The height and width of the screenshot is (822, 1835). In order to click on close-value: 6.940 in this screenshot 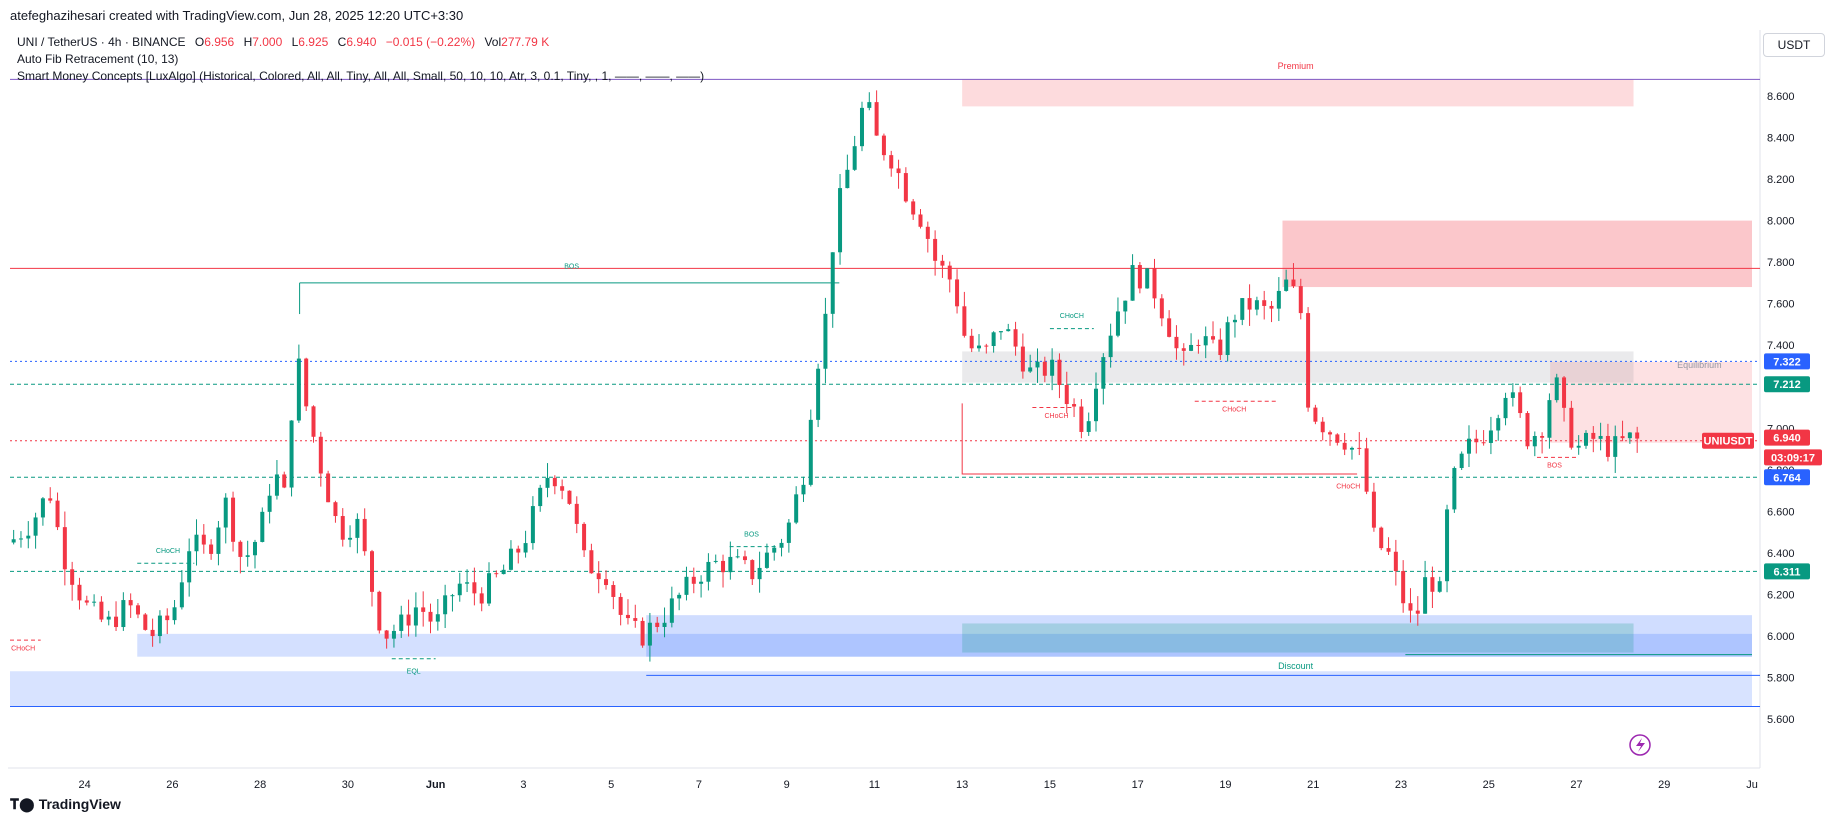, I will do `click(361, 42)`.